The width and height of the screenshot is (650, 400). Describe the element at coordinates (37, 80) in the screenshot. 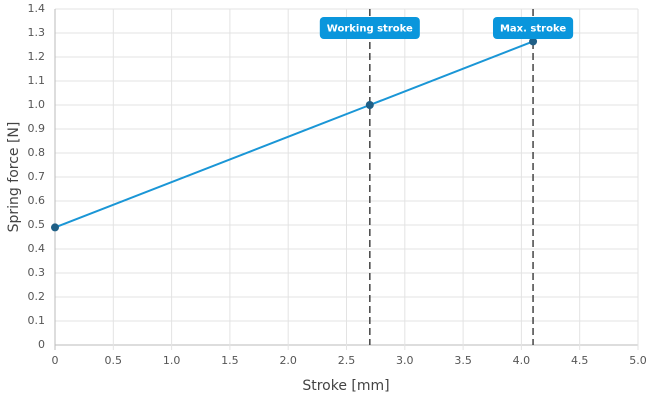

I see `y-tick-label: 1.1` at that location.